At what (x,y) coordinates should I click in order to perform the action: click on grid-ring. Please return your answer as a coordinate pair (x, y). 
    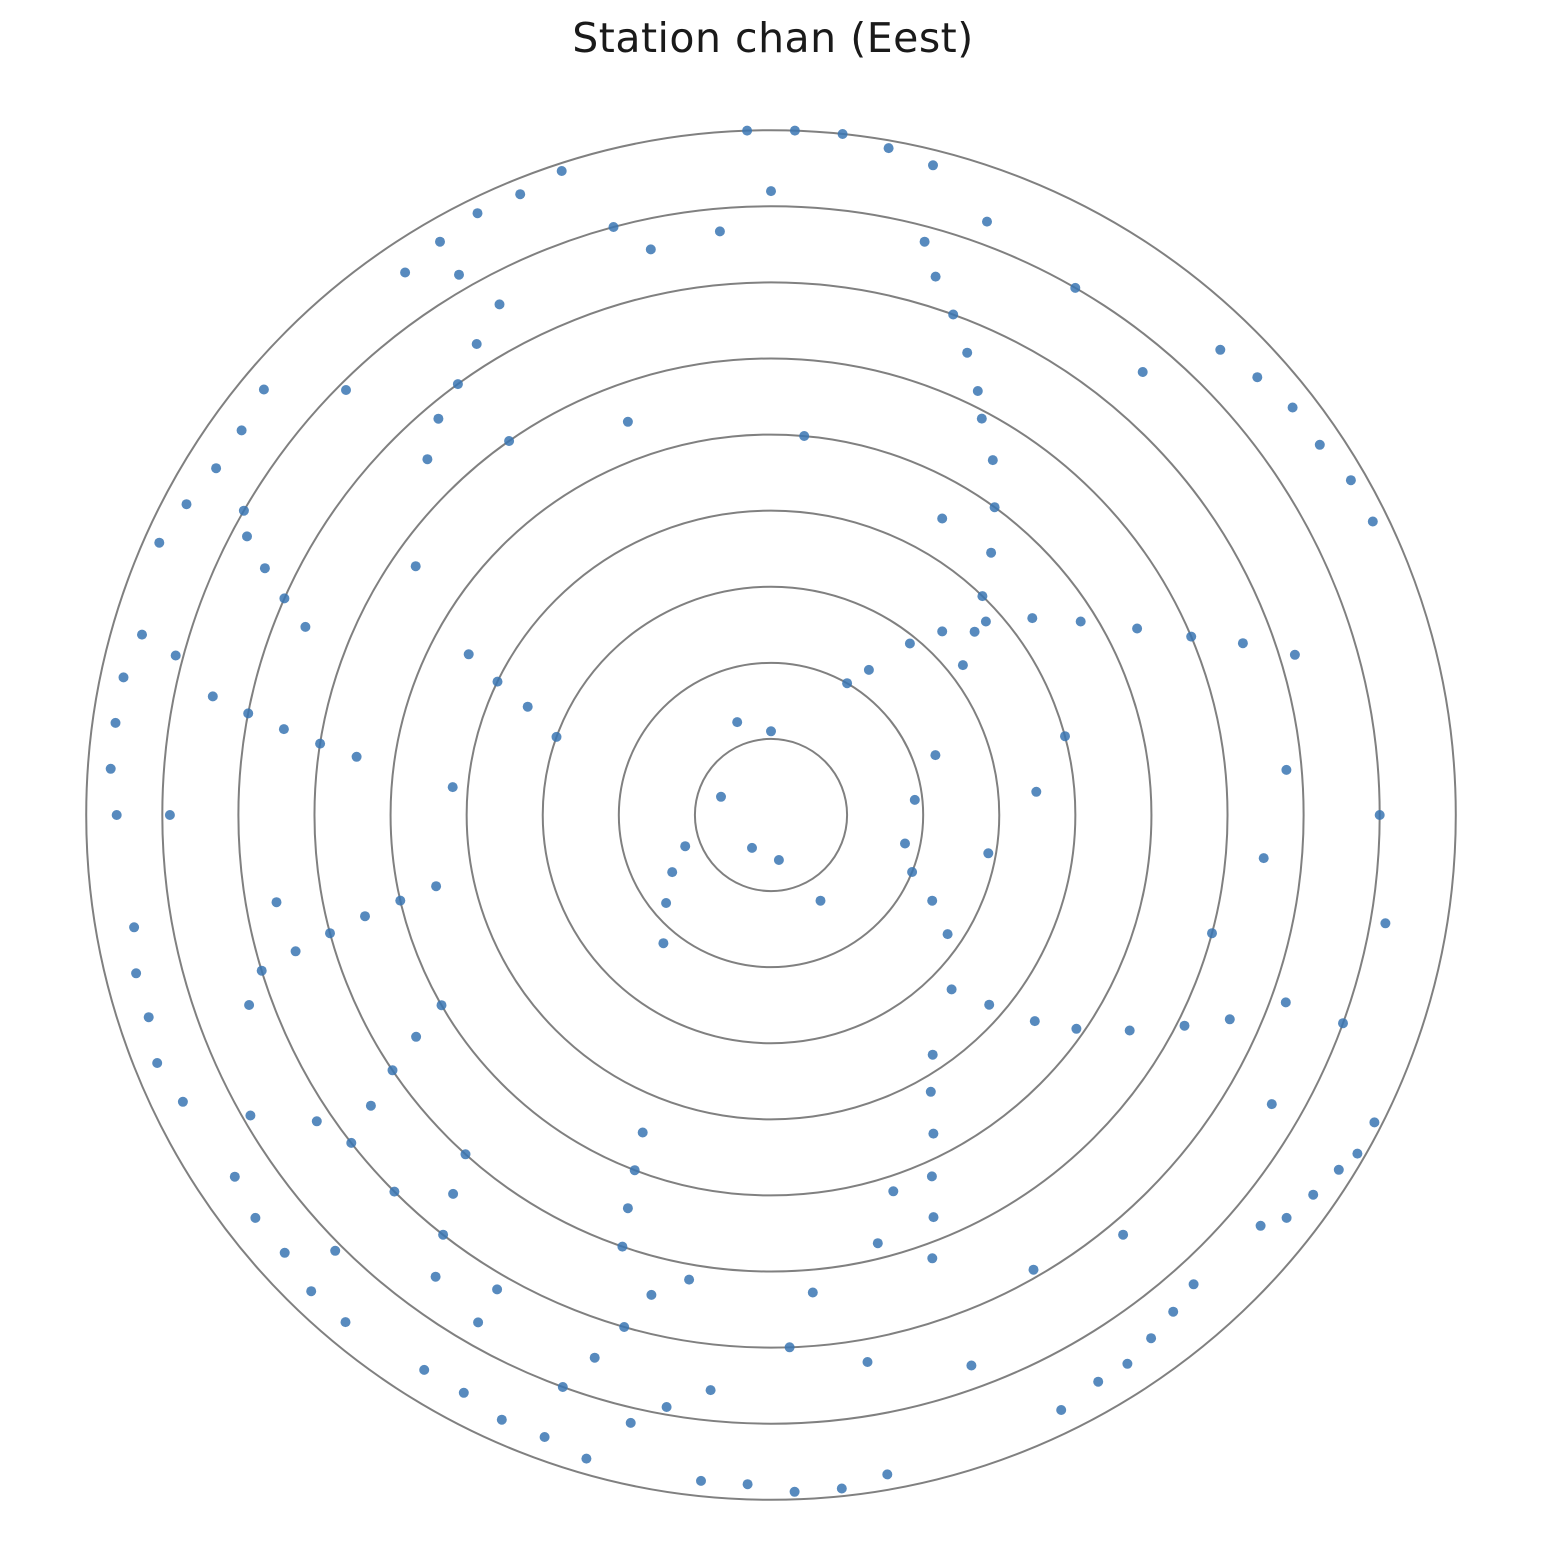
    Looking at the image, I should click on (771, 815).